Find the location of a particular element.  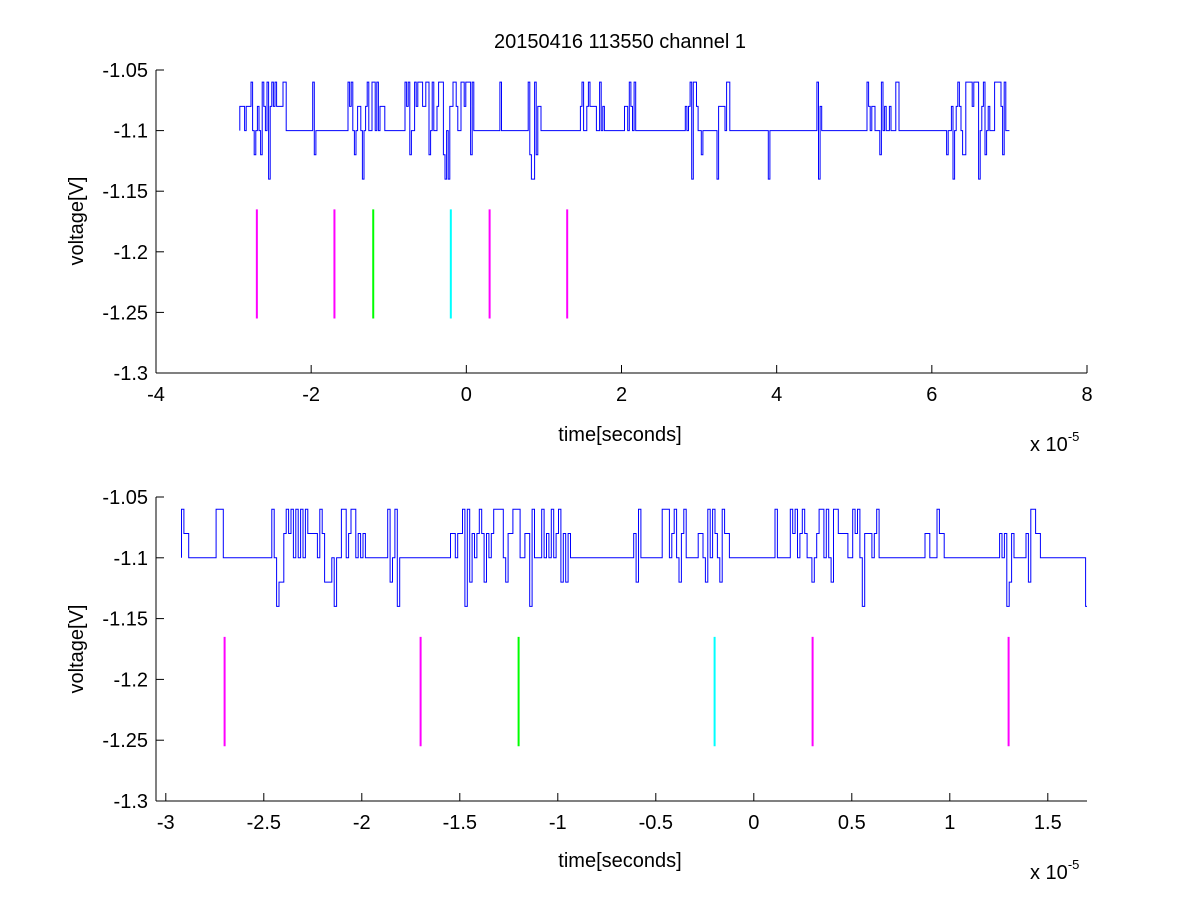

bottom-x-exponent-base: x 10 is located at coordinates (1049, 873).